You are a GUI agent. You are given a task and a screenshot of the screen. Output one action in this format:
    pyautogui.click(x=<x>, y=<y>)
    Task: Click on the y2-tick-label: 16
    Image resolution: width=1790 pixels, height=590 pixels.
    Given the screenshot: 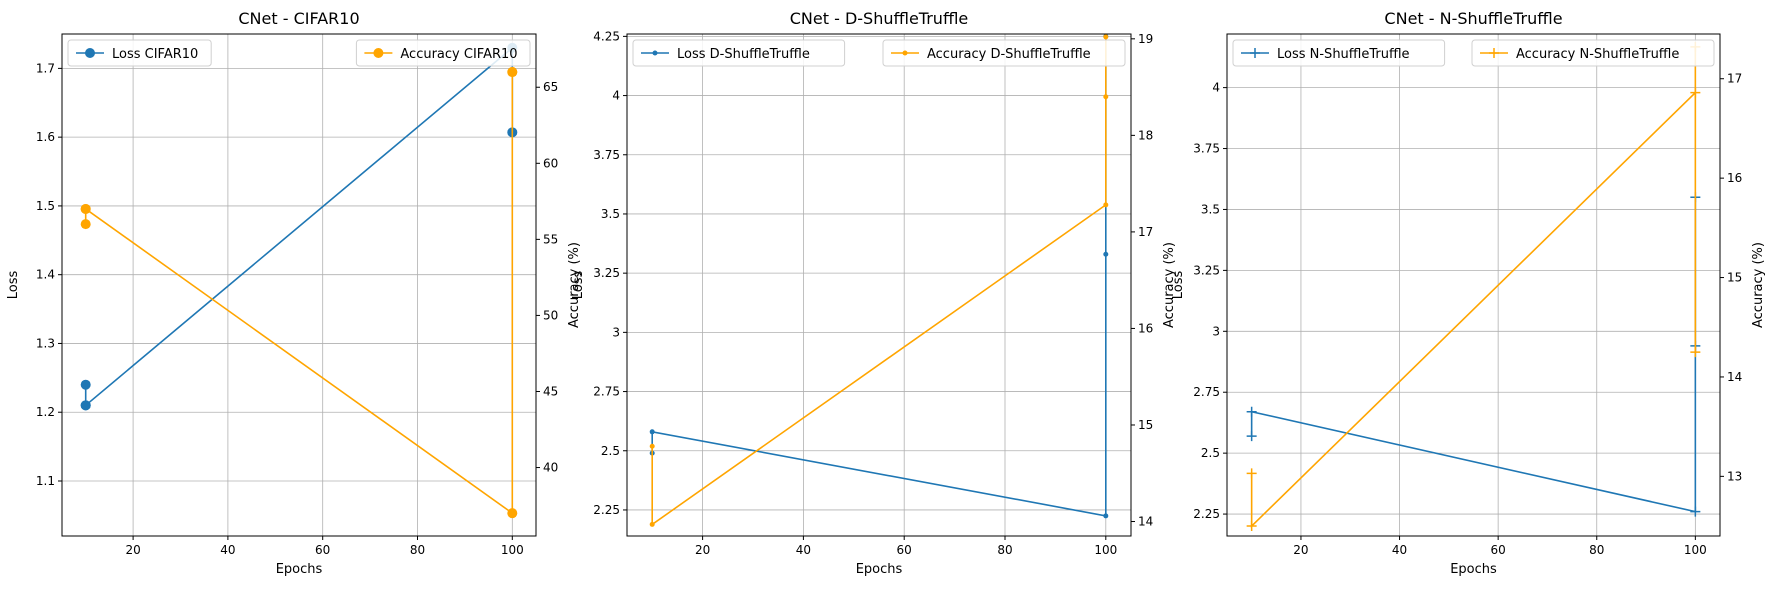 What is the action you would take?
    pyautogui.click(x=1734, y=178)
    